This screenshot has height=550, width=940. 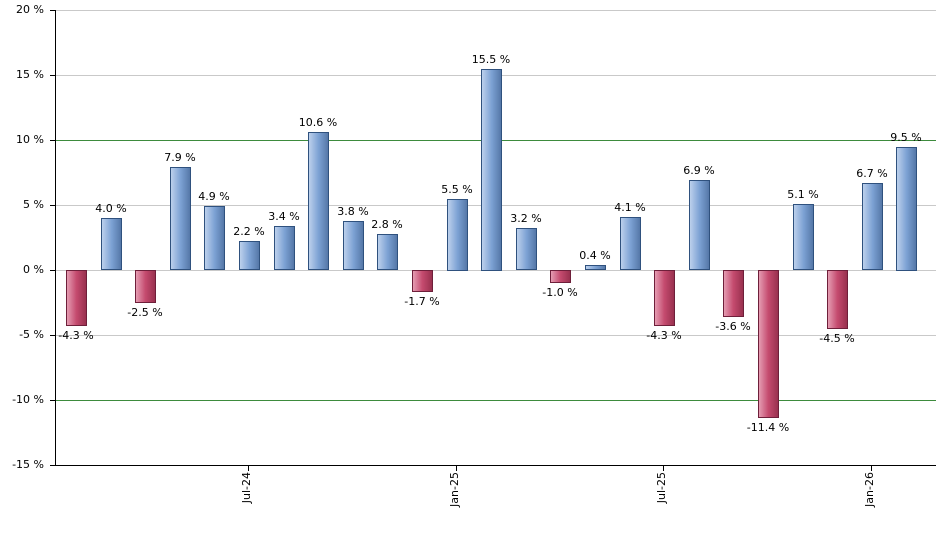 What do you see at coordinates (30, 139) in the screenshot?
I see `y-axis-label: 10 %` at bounding box center [30, 139].